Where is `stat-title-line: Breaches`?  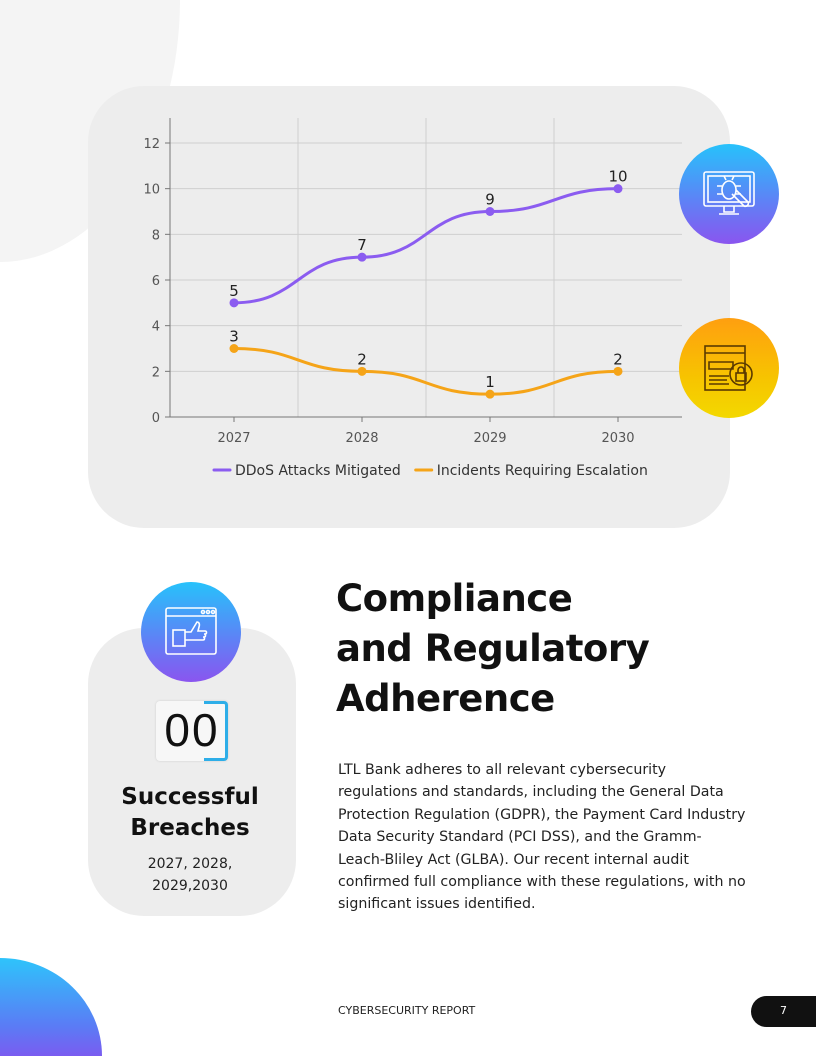
stat-title-line: Breaches is located at coordinates (190, 828).